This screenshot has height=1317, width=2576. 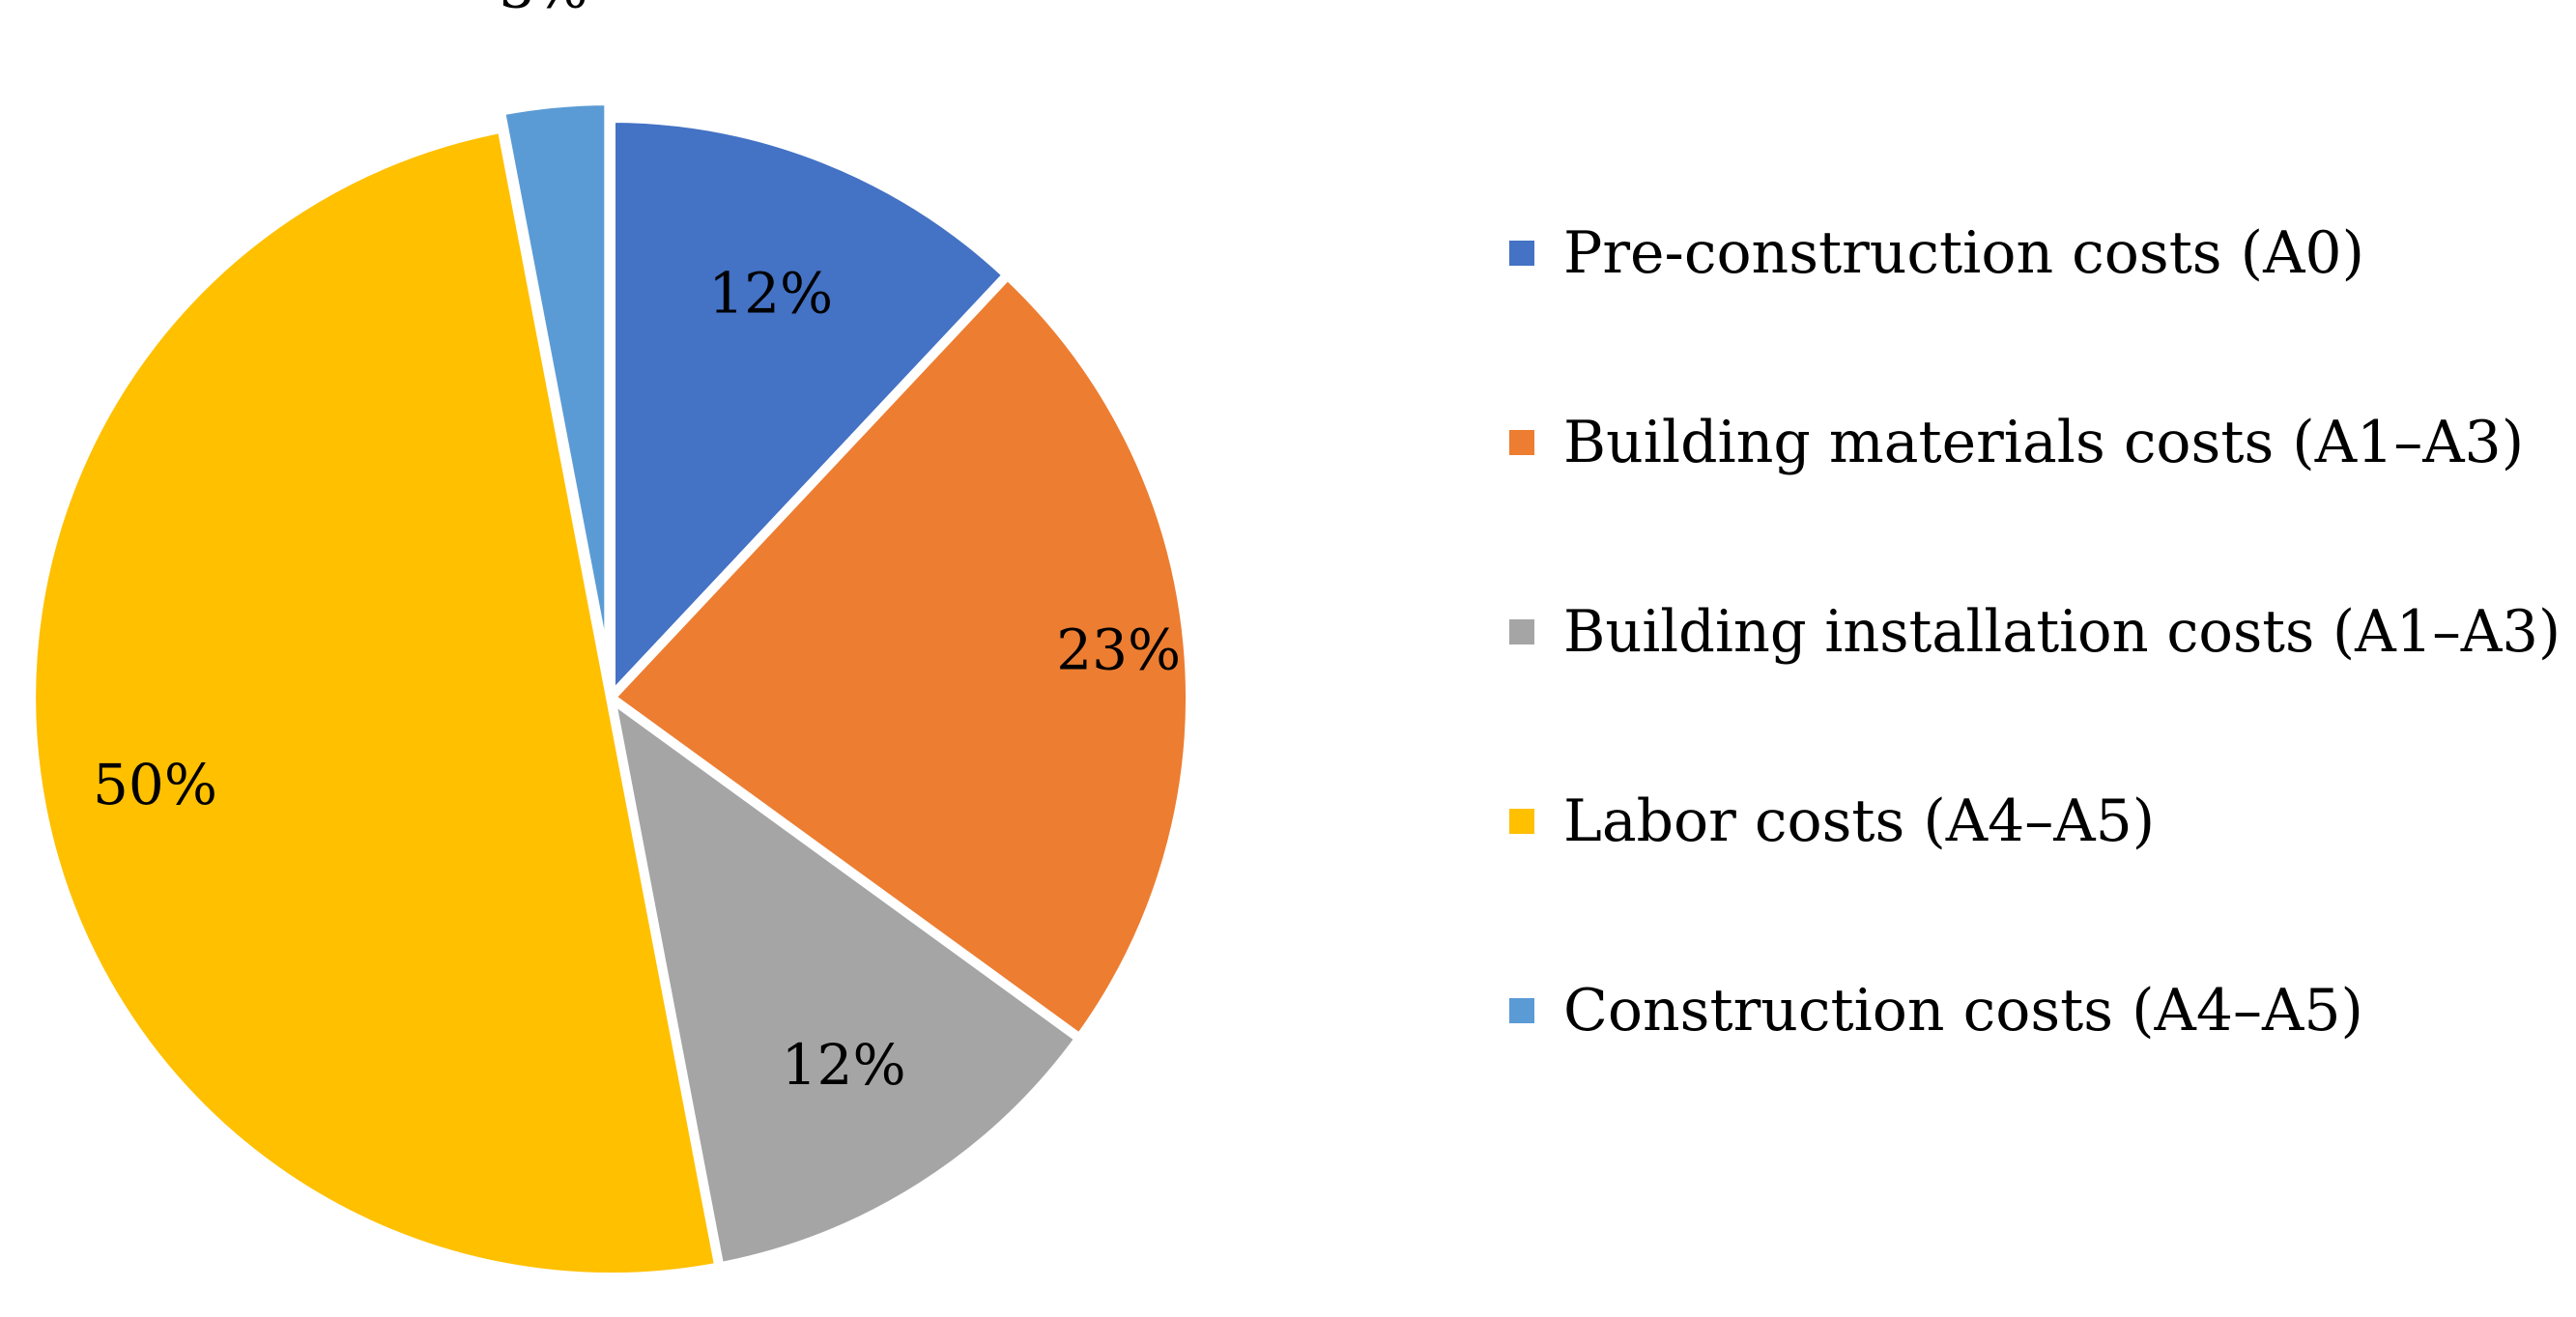 I want to click on data-label-2: 23%, so click(x=1118, y=649).